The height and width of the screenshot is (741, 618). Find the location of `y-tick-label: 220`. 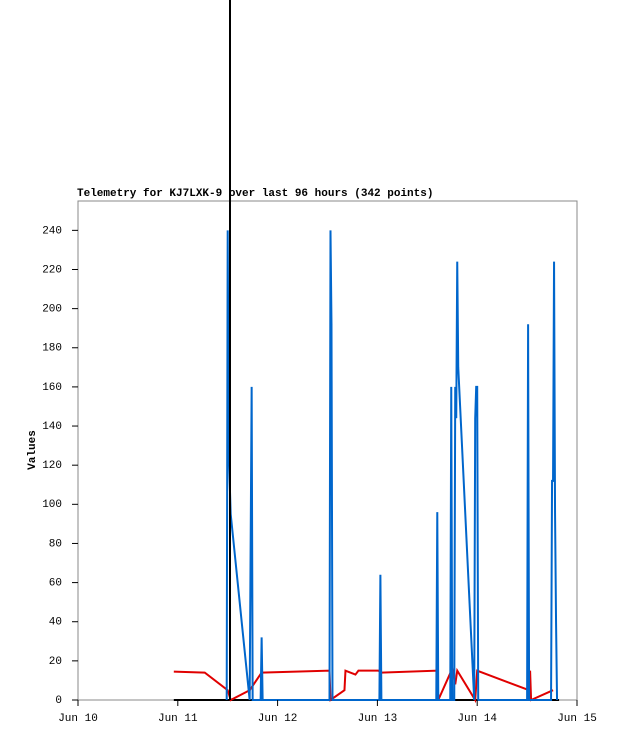

y-tick-label: 220 is located at coordinates (52, 270).